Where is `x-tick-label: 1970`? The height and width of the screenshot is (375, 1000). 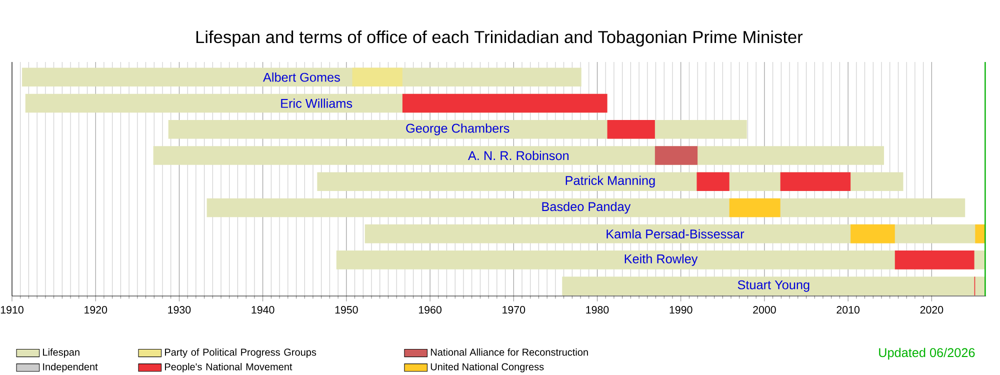 x-tick-label: 1970 is located at coordinates (514, 310).